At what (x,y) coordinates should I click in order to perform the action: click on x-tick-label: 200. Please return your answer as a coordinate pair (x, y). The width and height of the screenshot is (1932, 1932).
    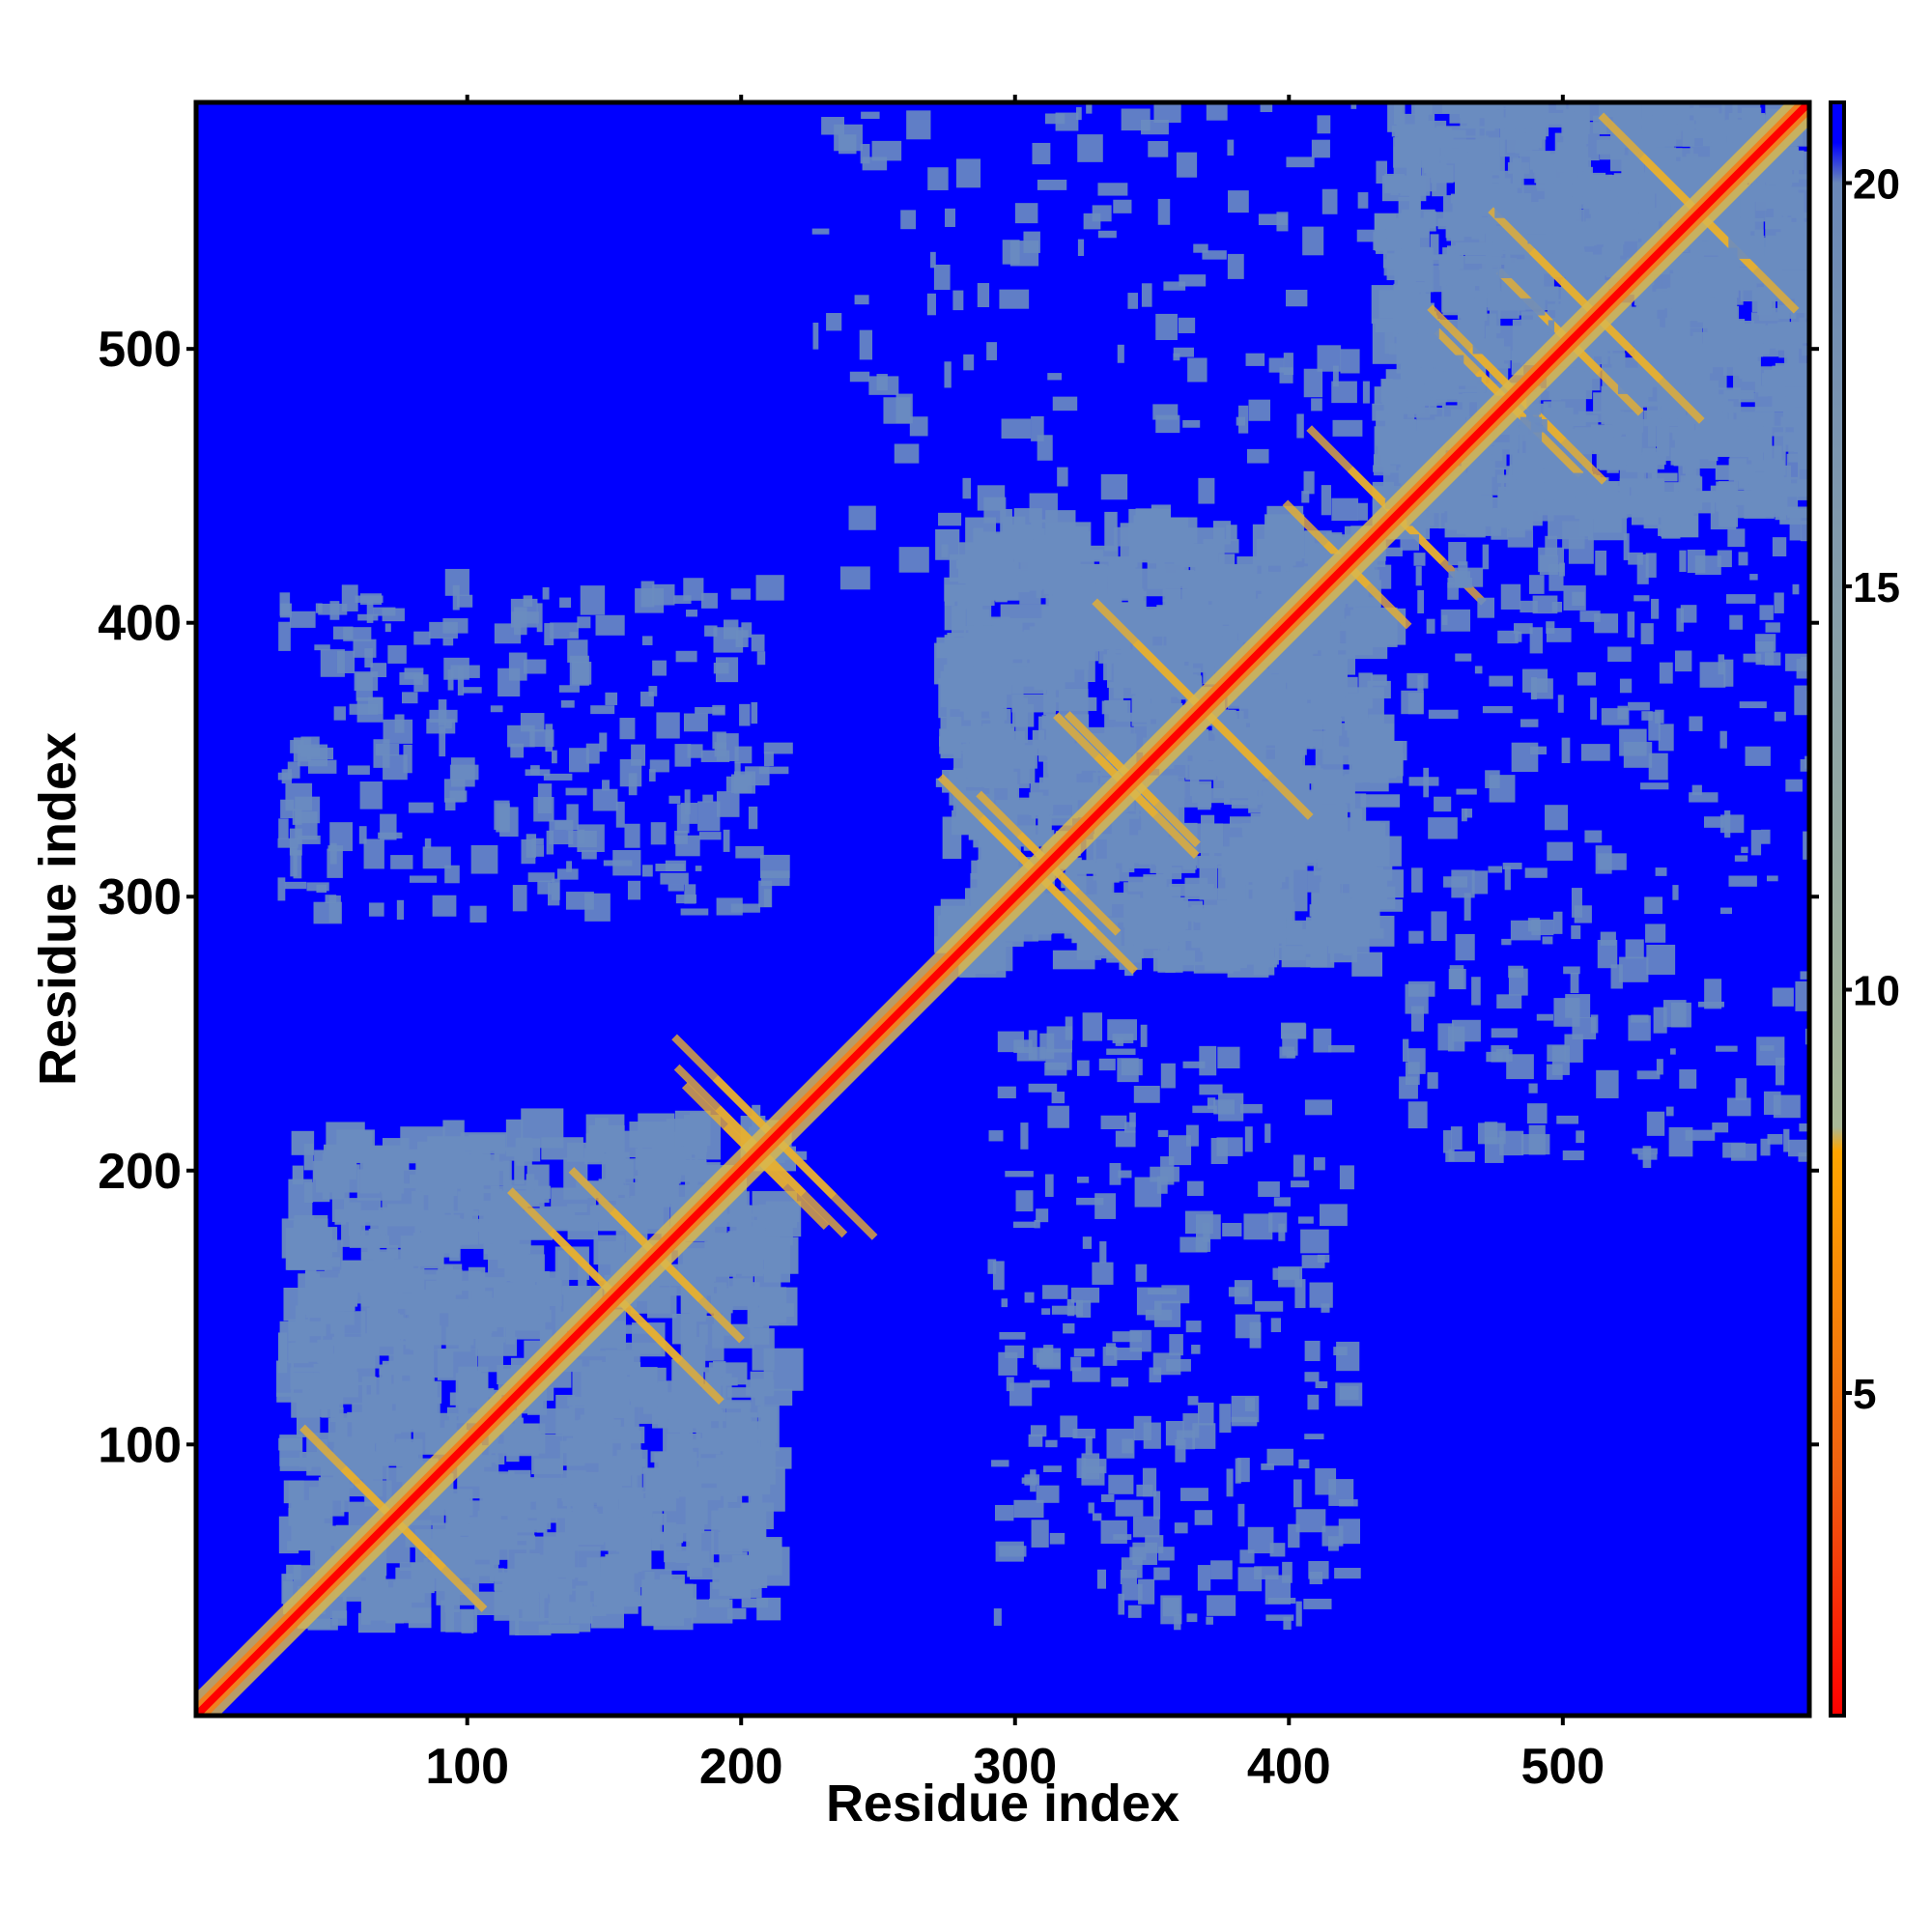
    Looking at the image, I should click on (741, 1767).